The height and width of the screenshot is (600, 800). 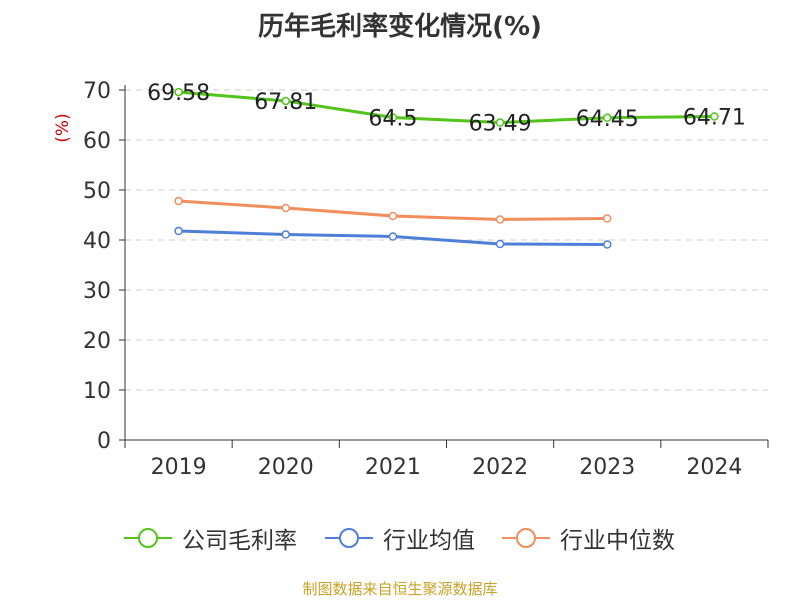 I want to click on y-tick-label: 40, so click(x=97, y=241).